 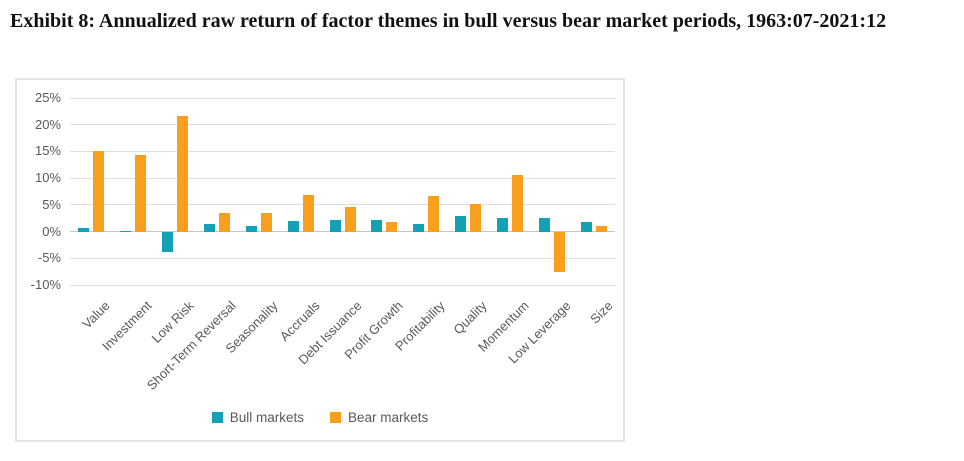 What do you see at coordinates (51, 204) in the screenshot?
I see `ytick-5: 5%` at bounding box center [51, 204].